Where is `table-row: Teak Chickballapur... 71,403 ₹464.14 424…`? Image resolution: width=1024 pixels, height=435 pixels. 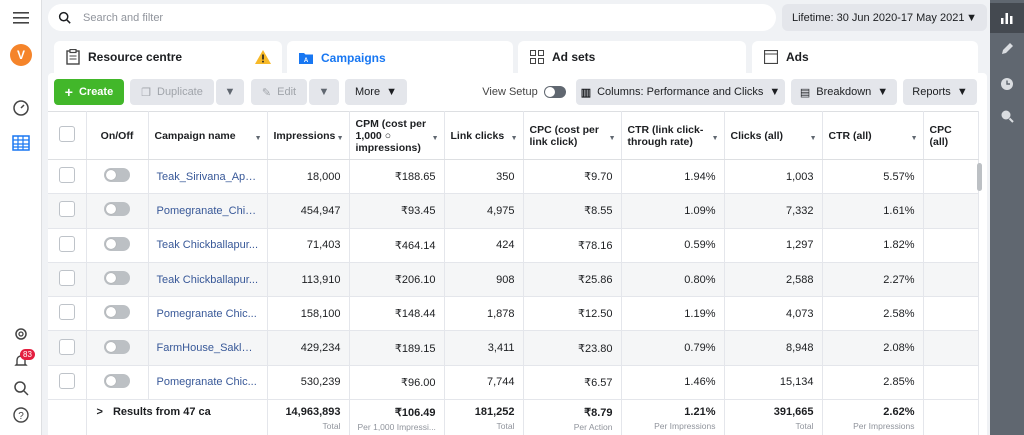
table-row: Teak Chickballapur... 71,403 ₹464.14 424… is located at coordinates (513, 245).